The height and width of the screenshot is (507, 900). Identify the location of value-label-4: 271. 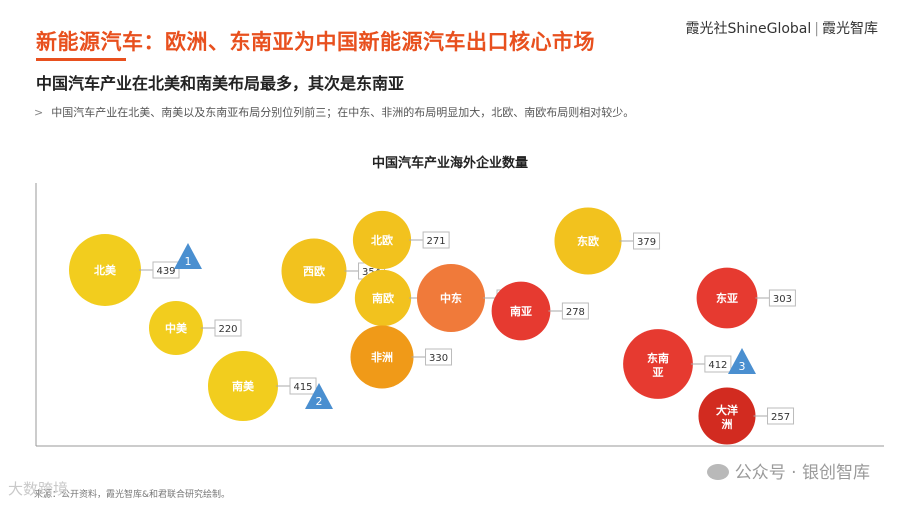
(436, 241).